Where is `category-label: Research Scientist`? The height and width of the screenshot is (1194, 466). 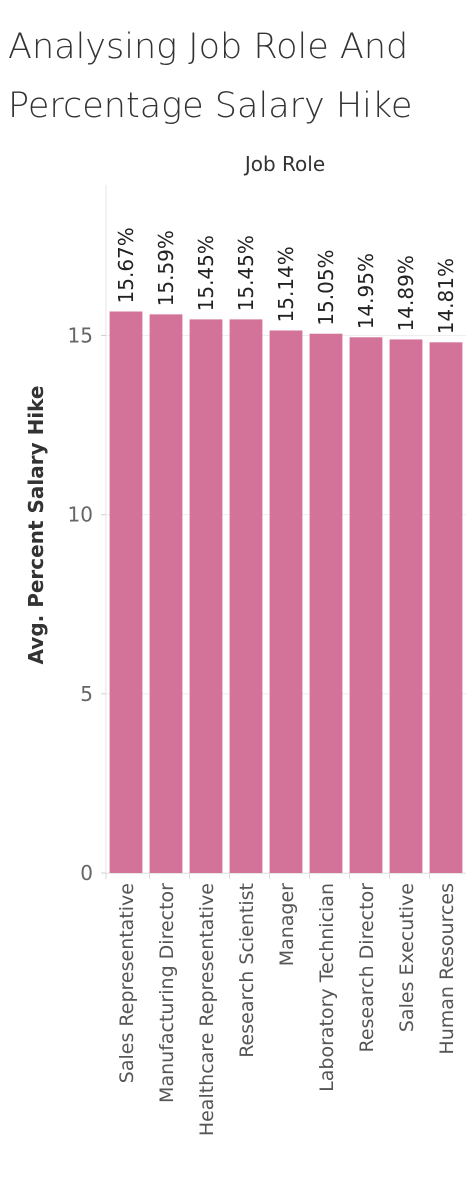 category-label: Research Scientist is located at coordinates (247, 970).